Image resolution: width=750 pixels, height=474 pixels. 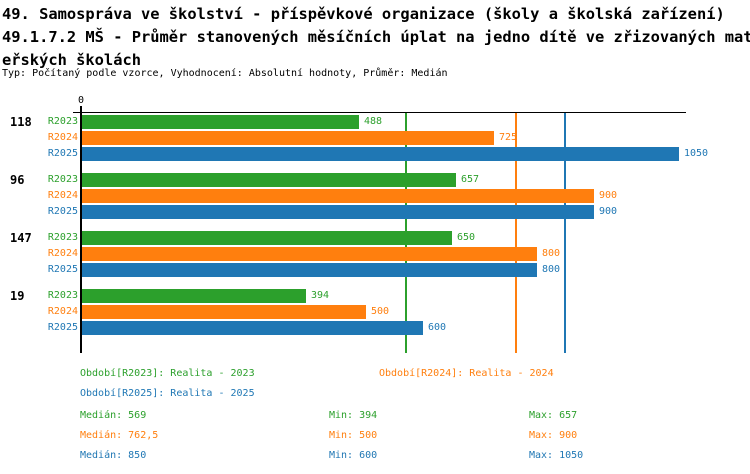 What do you see at coordinates (353, 415) in the screenshot?
I see `stat-min-r2023: Min: 394` at bounding box center [353, 415].